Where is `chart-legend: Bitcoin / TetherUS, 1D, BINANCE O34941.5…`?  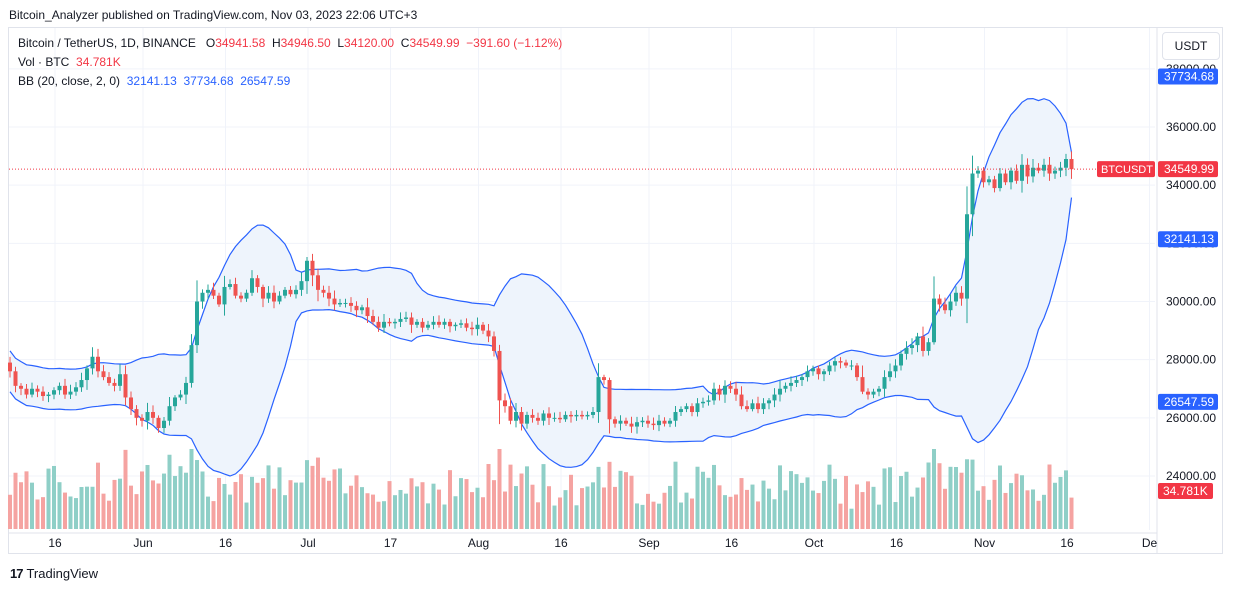
chart-legend: Bitcoin / TetherUS, 1D, BINANCE O34941.5… is located at coordinates (290, 62).